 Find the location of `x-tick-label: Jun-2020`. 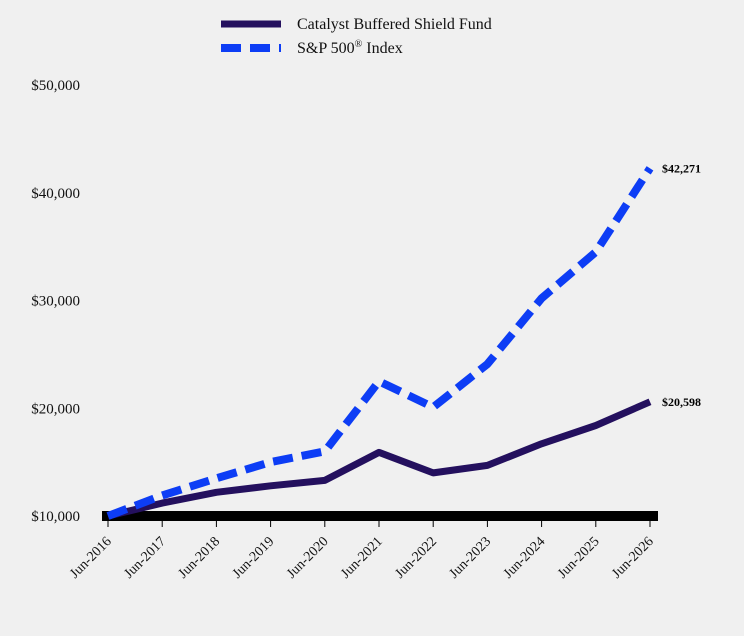

x-tick-label: Jun-2020 is located at coordinates (307, 557).